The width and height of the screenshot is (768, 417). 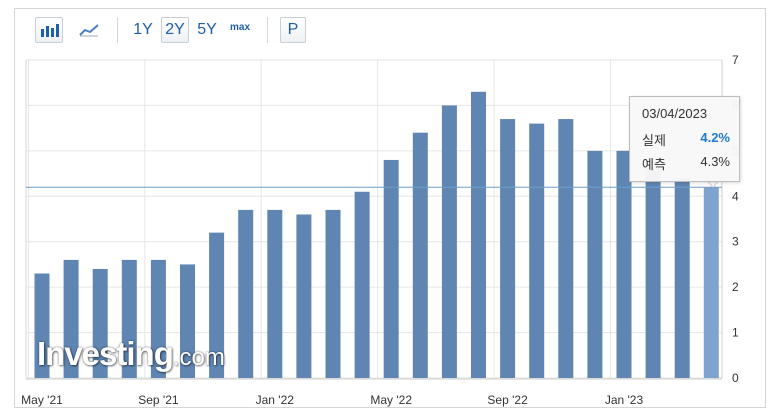 I want to click on y-tick-label: 3, so click(x=735, y=242).